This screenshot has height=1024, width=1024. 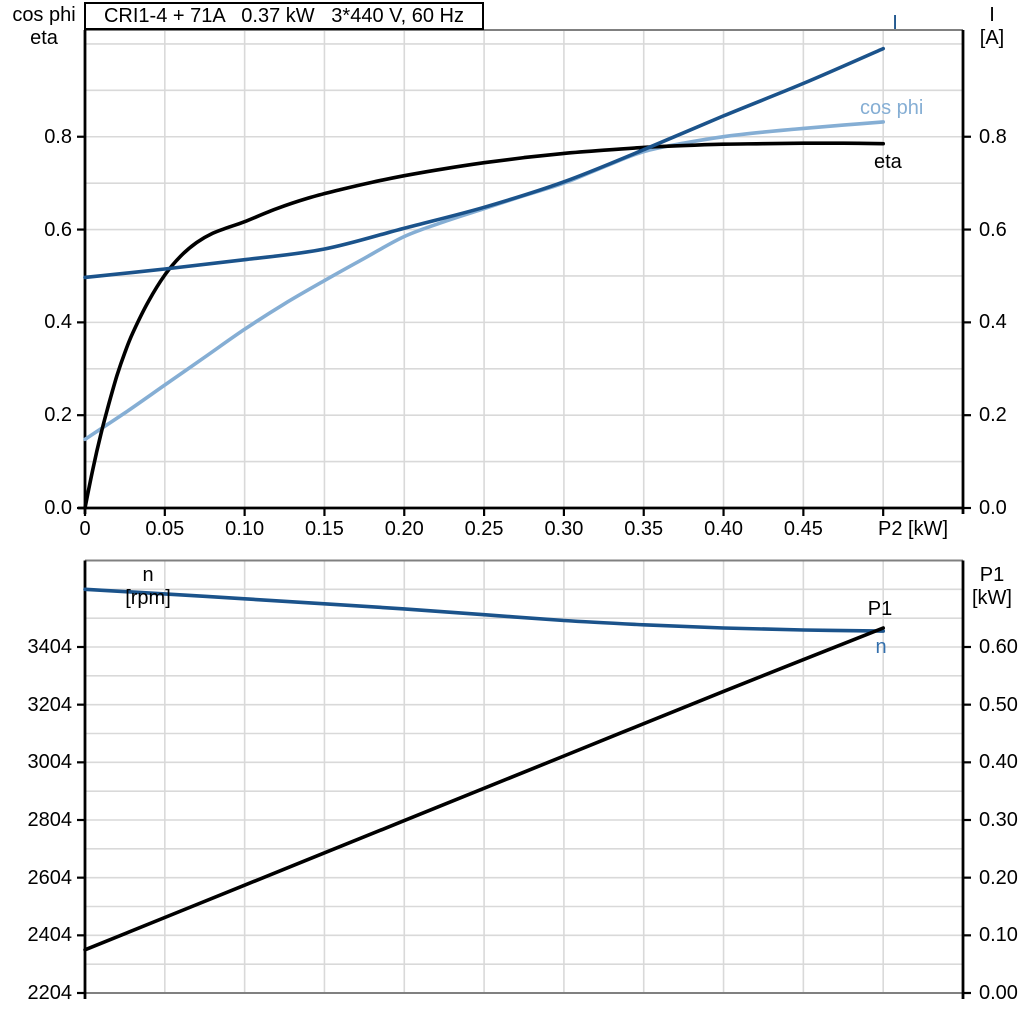 I want to click on x-axis-tick-label: 0.30, so click(x=564, y=529).